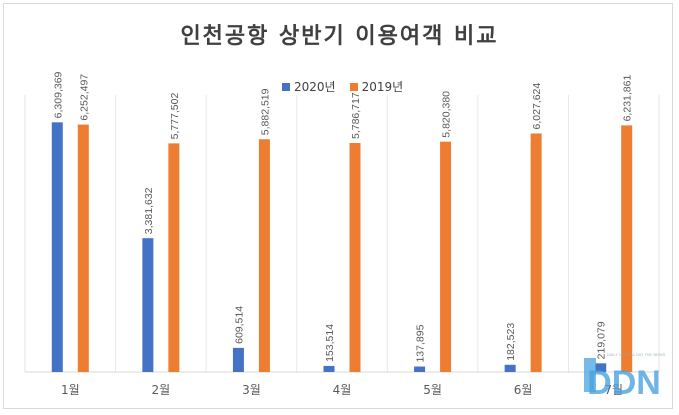  I want to click on x-tick-label: 3월, so click(251, 390).